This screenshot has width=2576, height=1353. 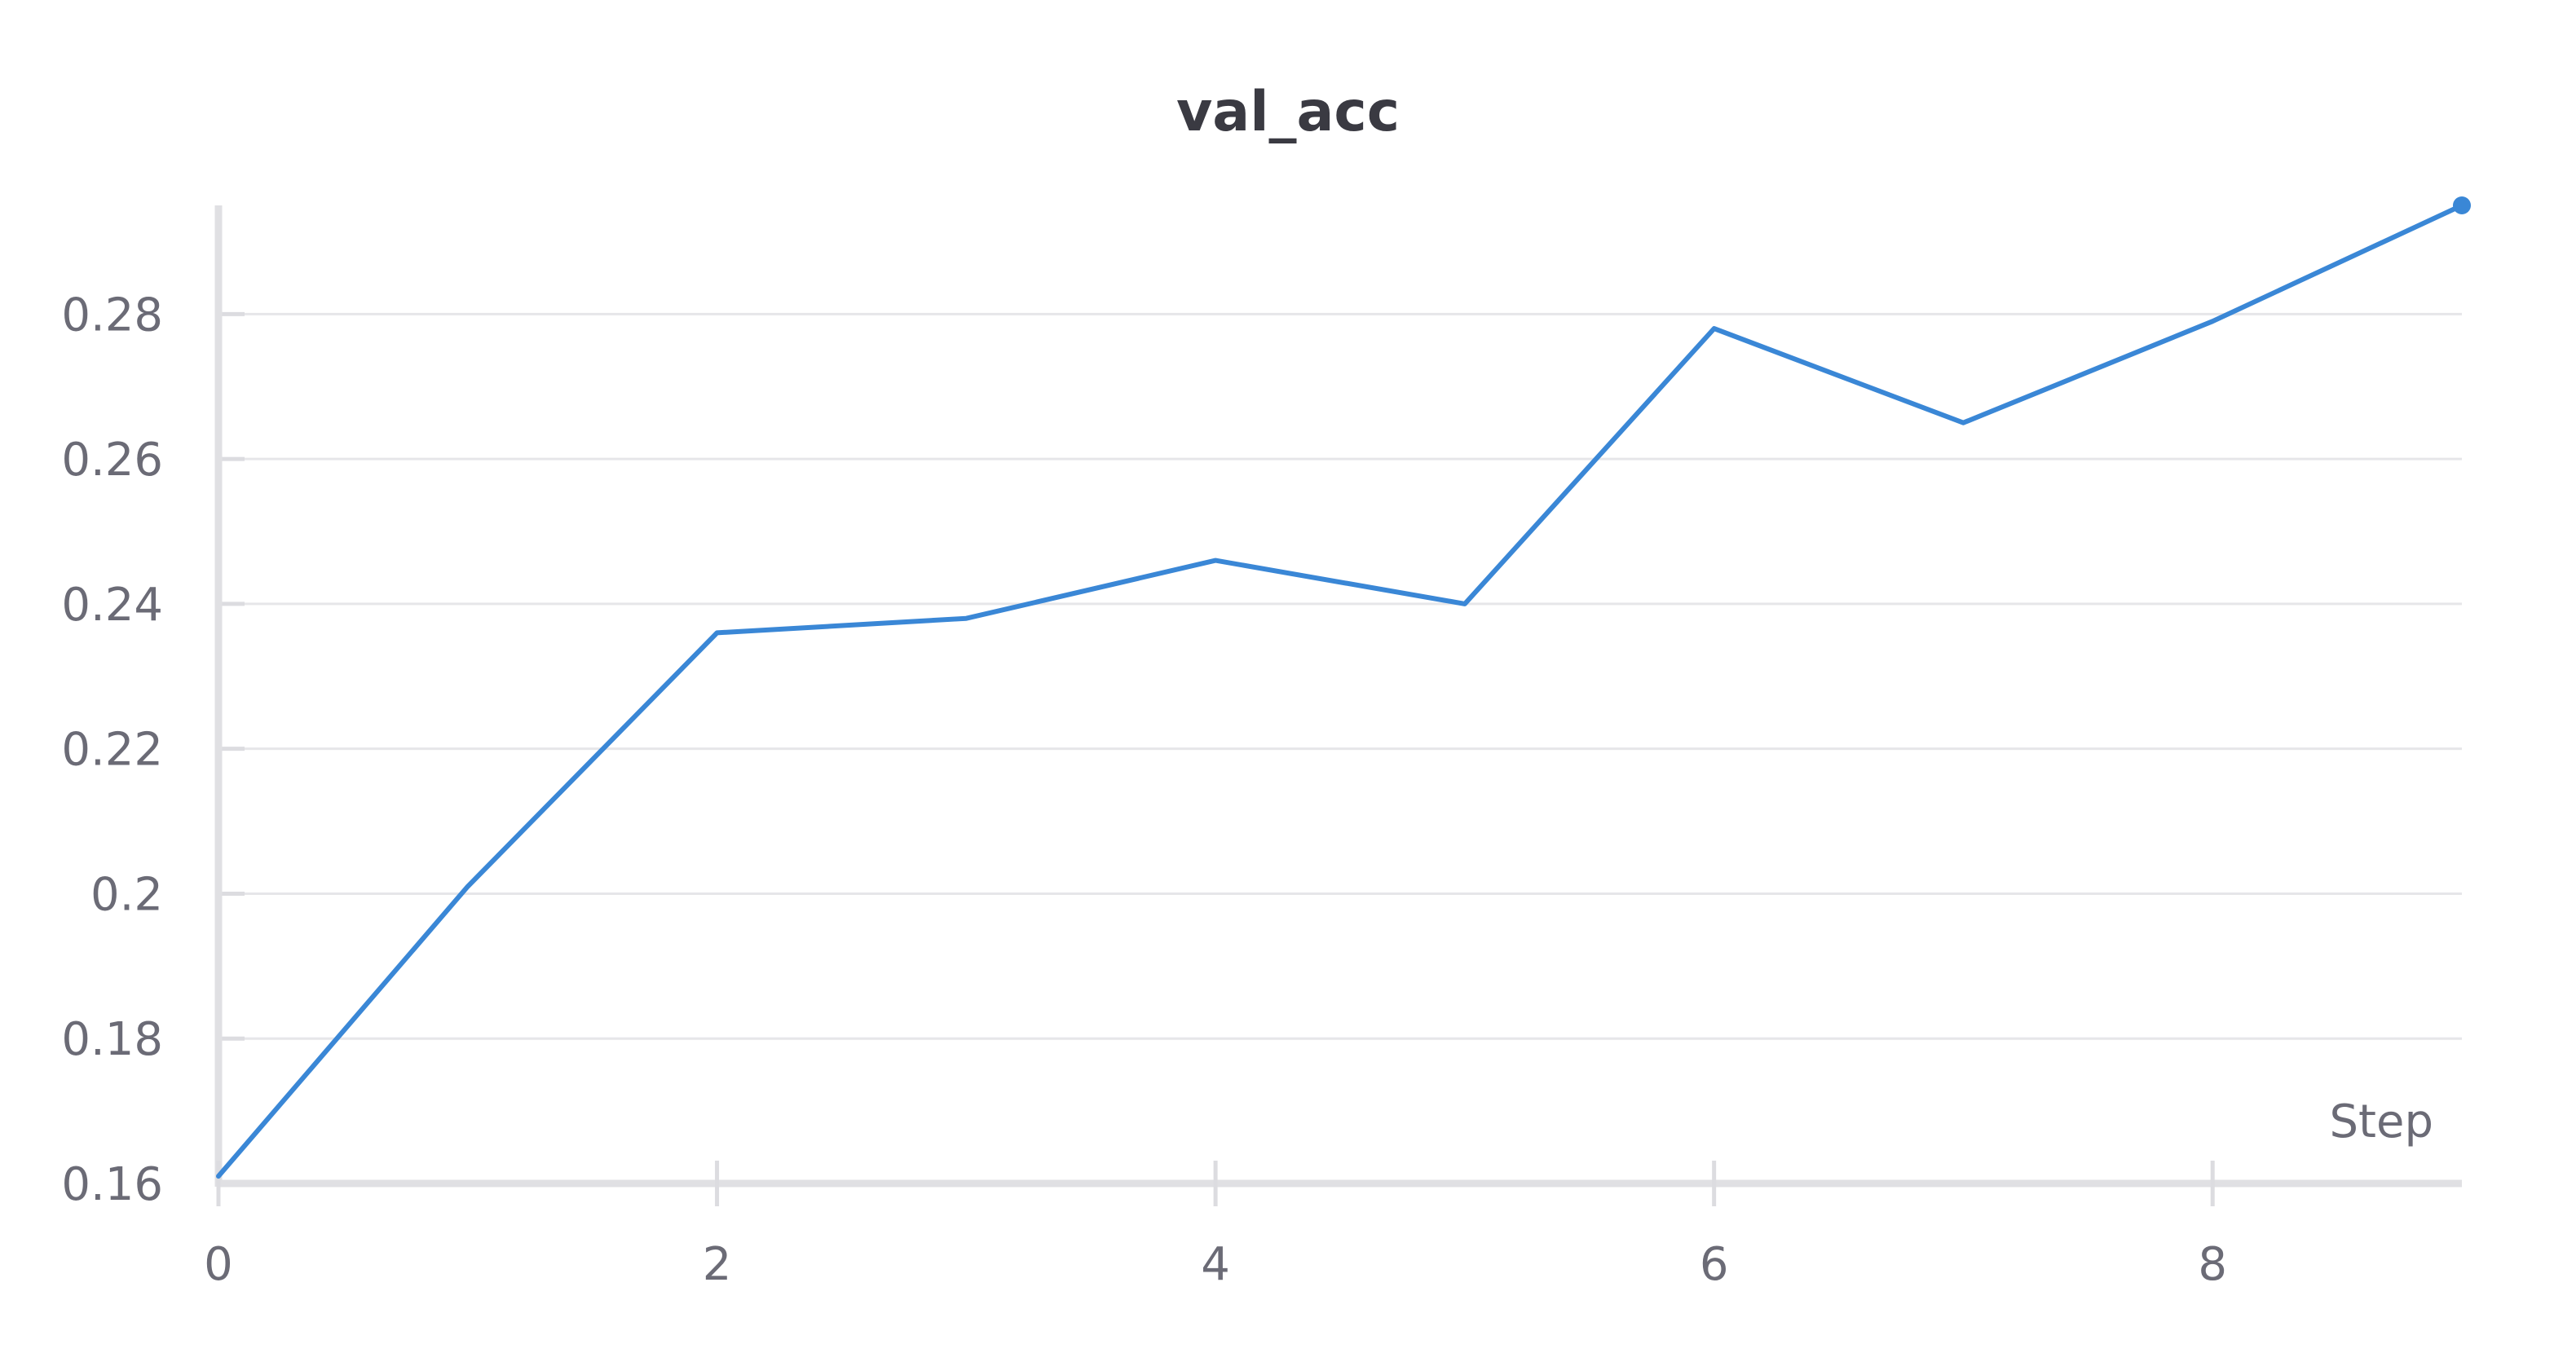 What do you see at coordinates (1215, 1264) in the screenshot?
I see `x-tick-label: 4` at bounding box center [1215, 1264].